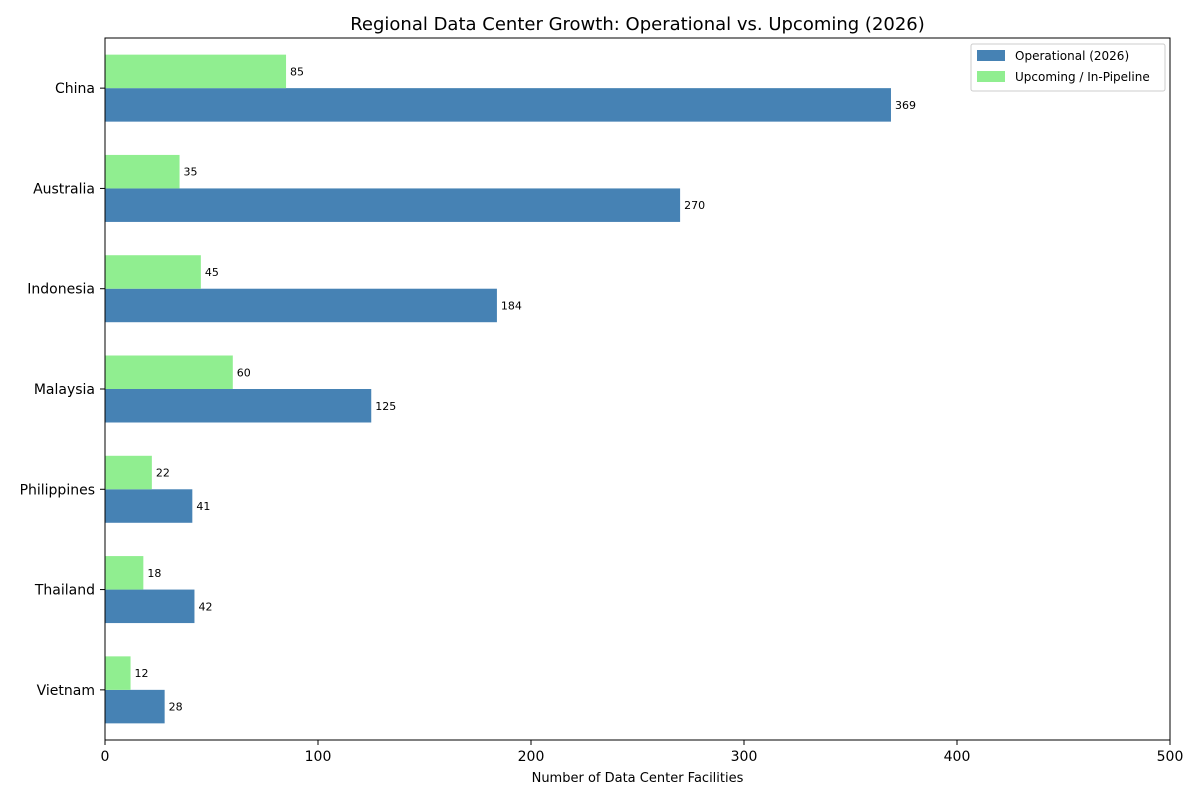  Describe the element at coordinates (196, 71) in the screenshot. I see `bar-upcoming-china` at that location.